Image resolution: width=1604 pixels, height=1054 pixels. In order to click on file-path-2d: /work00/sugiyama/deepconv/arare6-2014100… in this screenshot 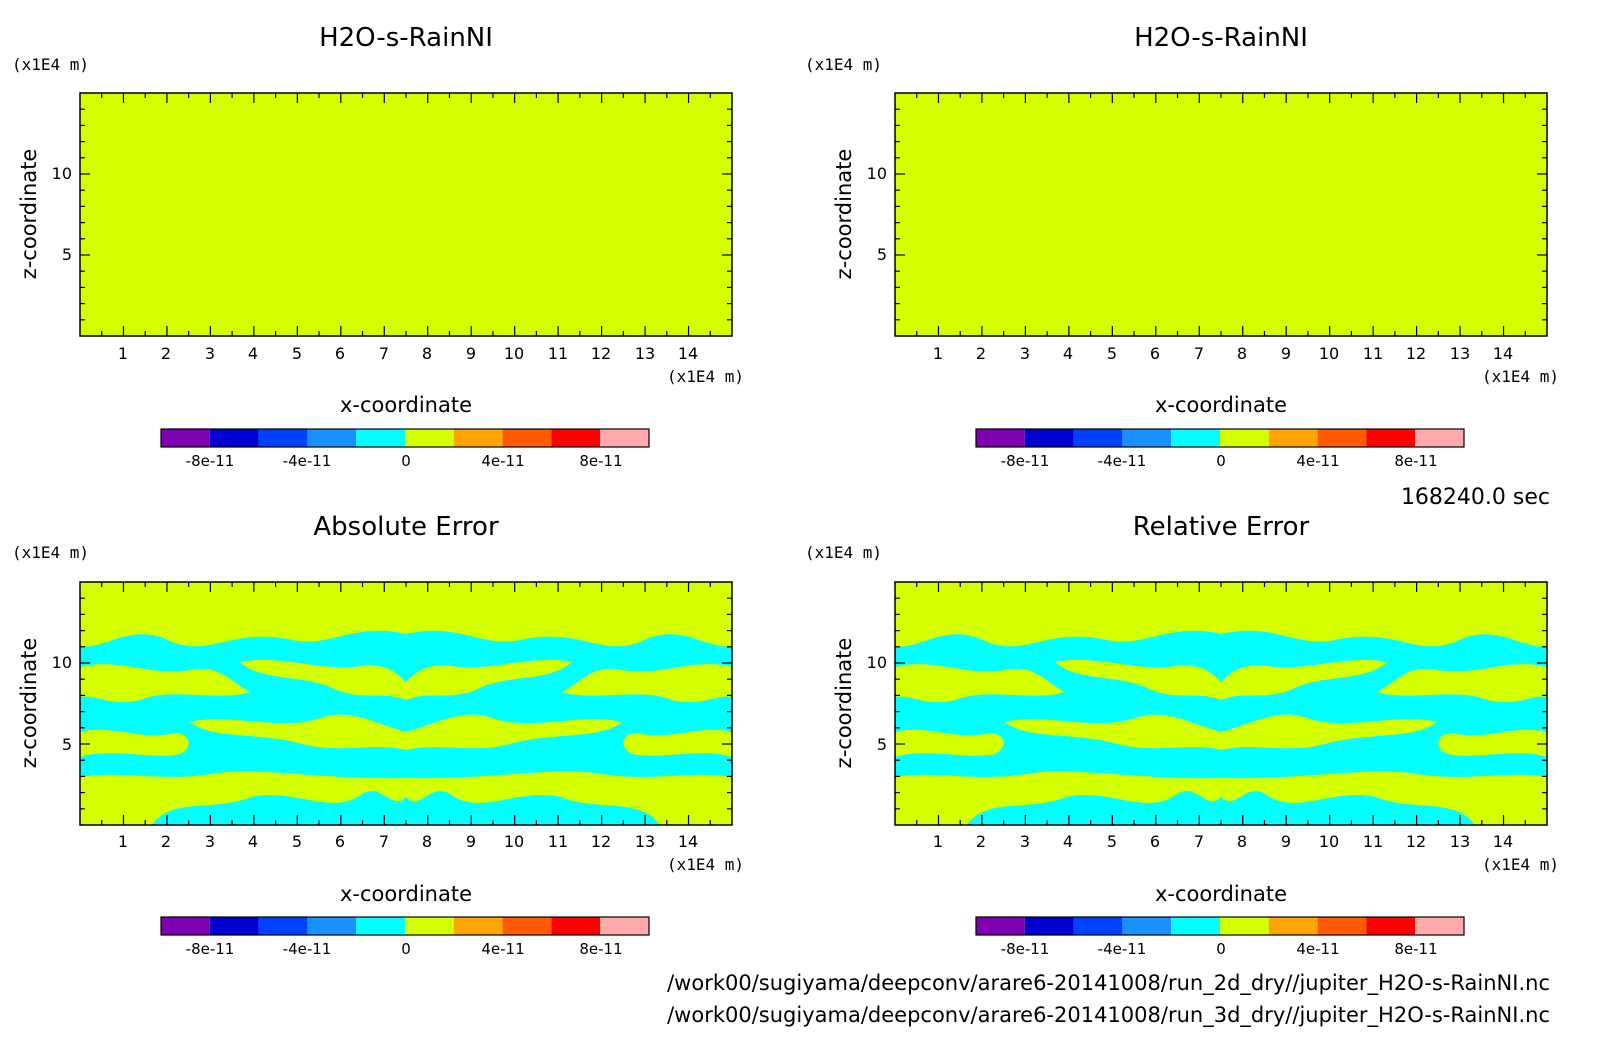, I will do `click(1108, 983)`.